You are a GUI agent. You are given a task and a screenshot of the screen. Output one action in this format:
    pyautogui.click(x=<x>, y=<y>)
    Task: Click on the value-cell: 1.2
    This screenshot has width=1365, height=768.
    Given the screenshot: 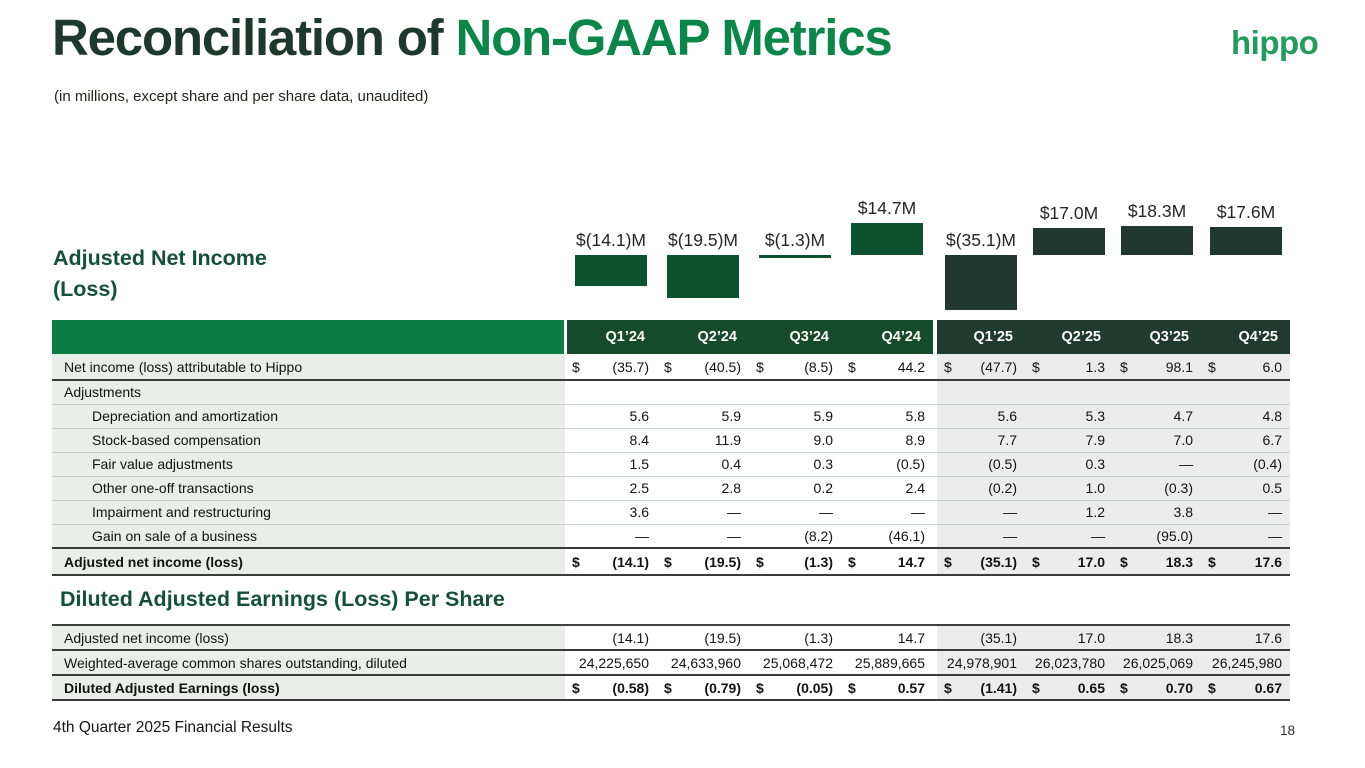 What is the action you would take?
    pyautogui.click(x=1069, y=512)
    